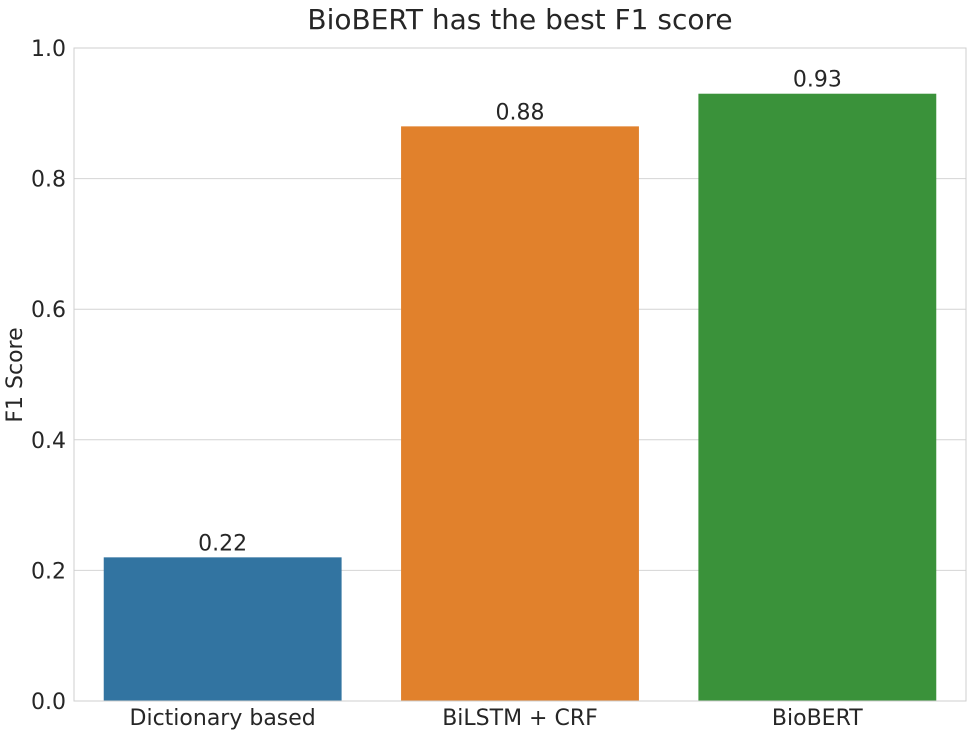  What do you see at coordinates (48, 49) in the screenshot?
I see `y-tick-label: 1.0` at bounding box center [48, 49].